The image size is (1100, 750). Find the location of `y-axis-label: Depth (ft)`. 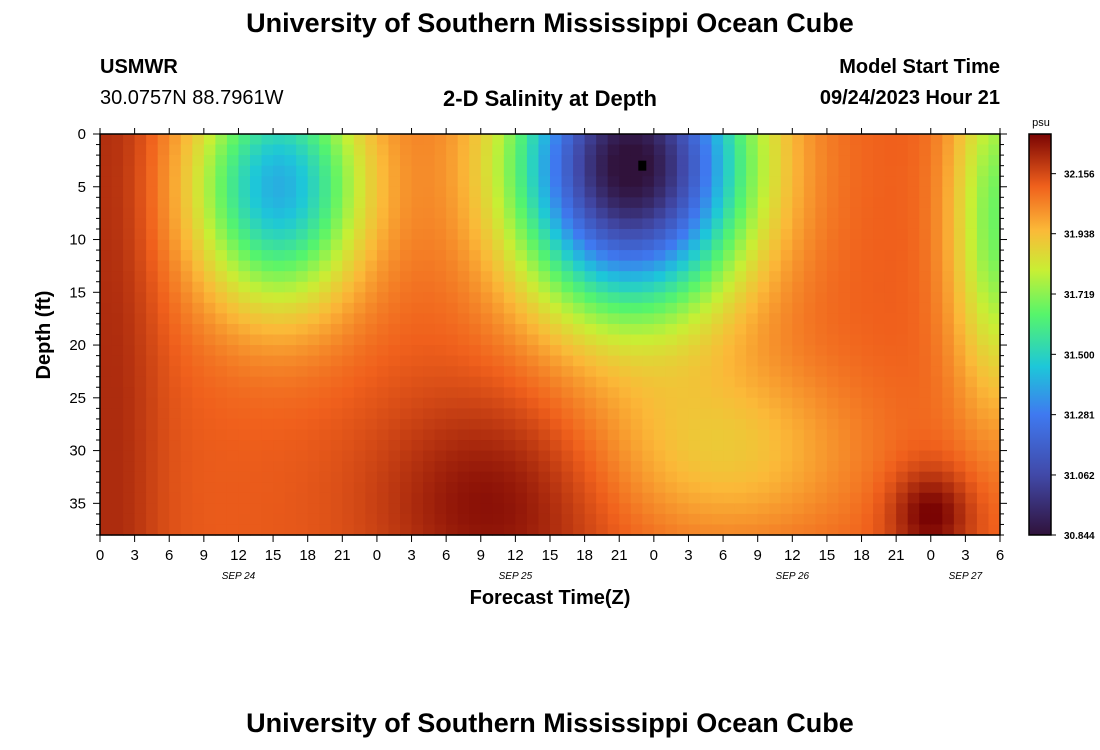

y-axis-label: Depth (ft) is located at coordinates (44, 335).